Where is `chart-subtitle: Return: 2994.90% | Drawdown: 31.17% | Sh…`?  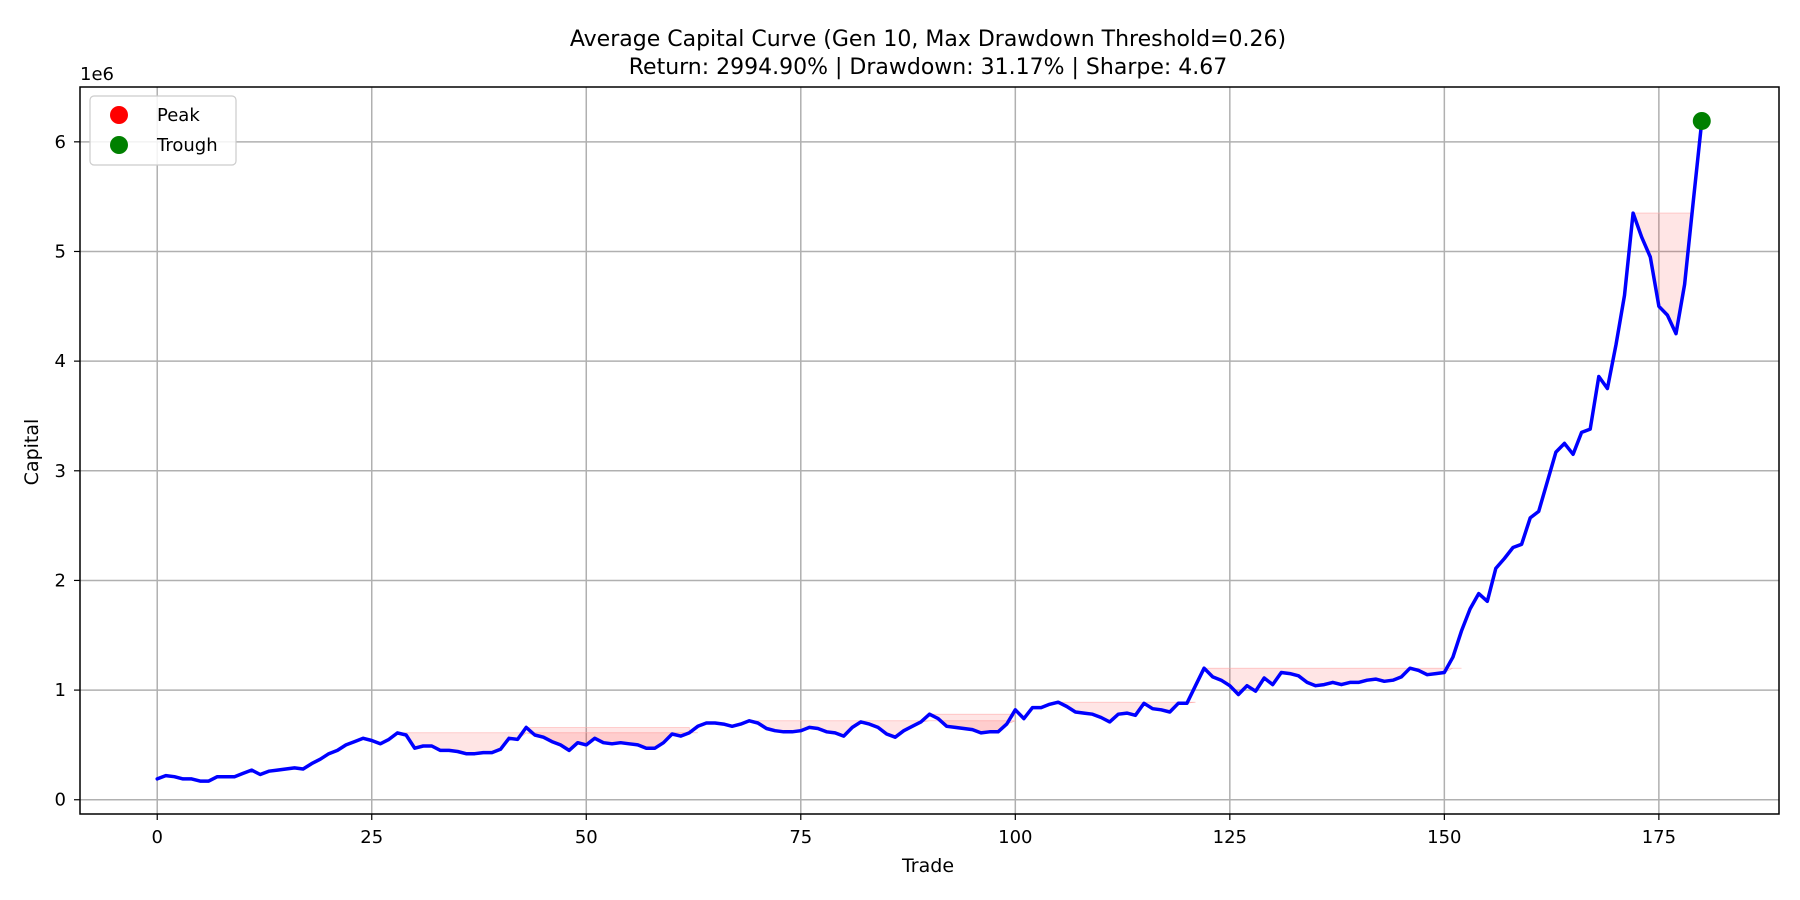 chart-subtitle: Return: 2994.90% | Drawdown: 31.17% | Sh… is located at coordinates (928, 67).